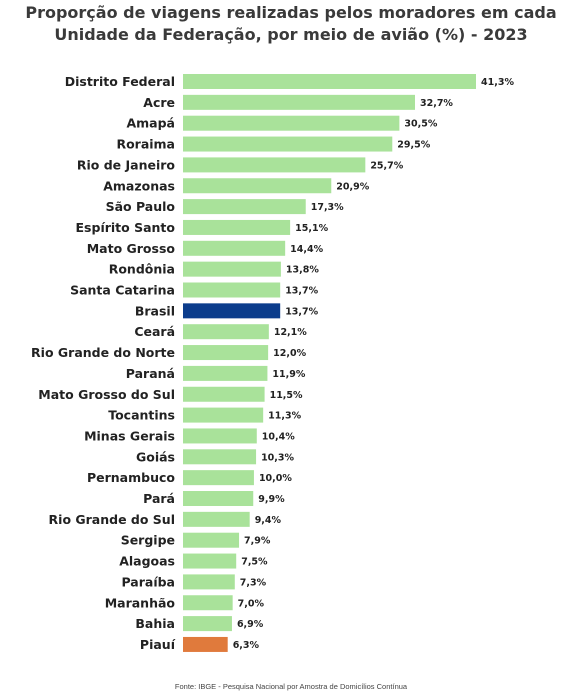  I want to click on category-label: São Paulo, so click(141, 206).